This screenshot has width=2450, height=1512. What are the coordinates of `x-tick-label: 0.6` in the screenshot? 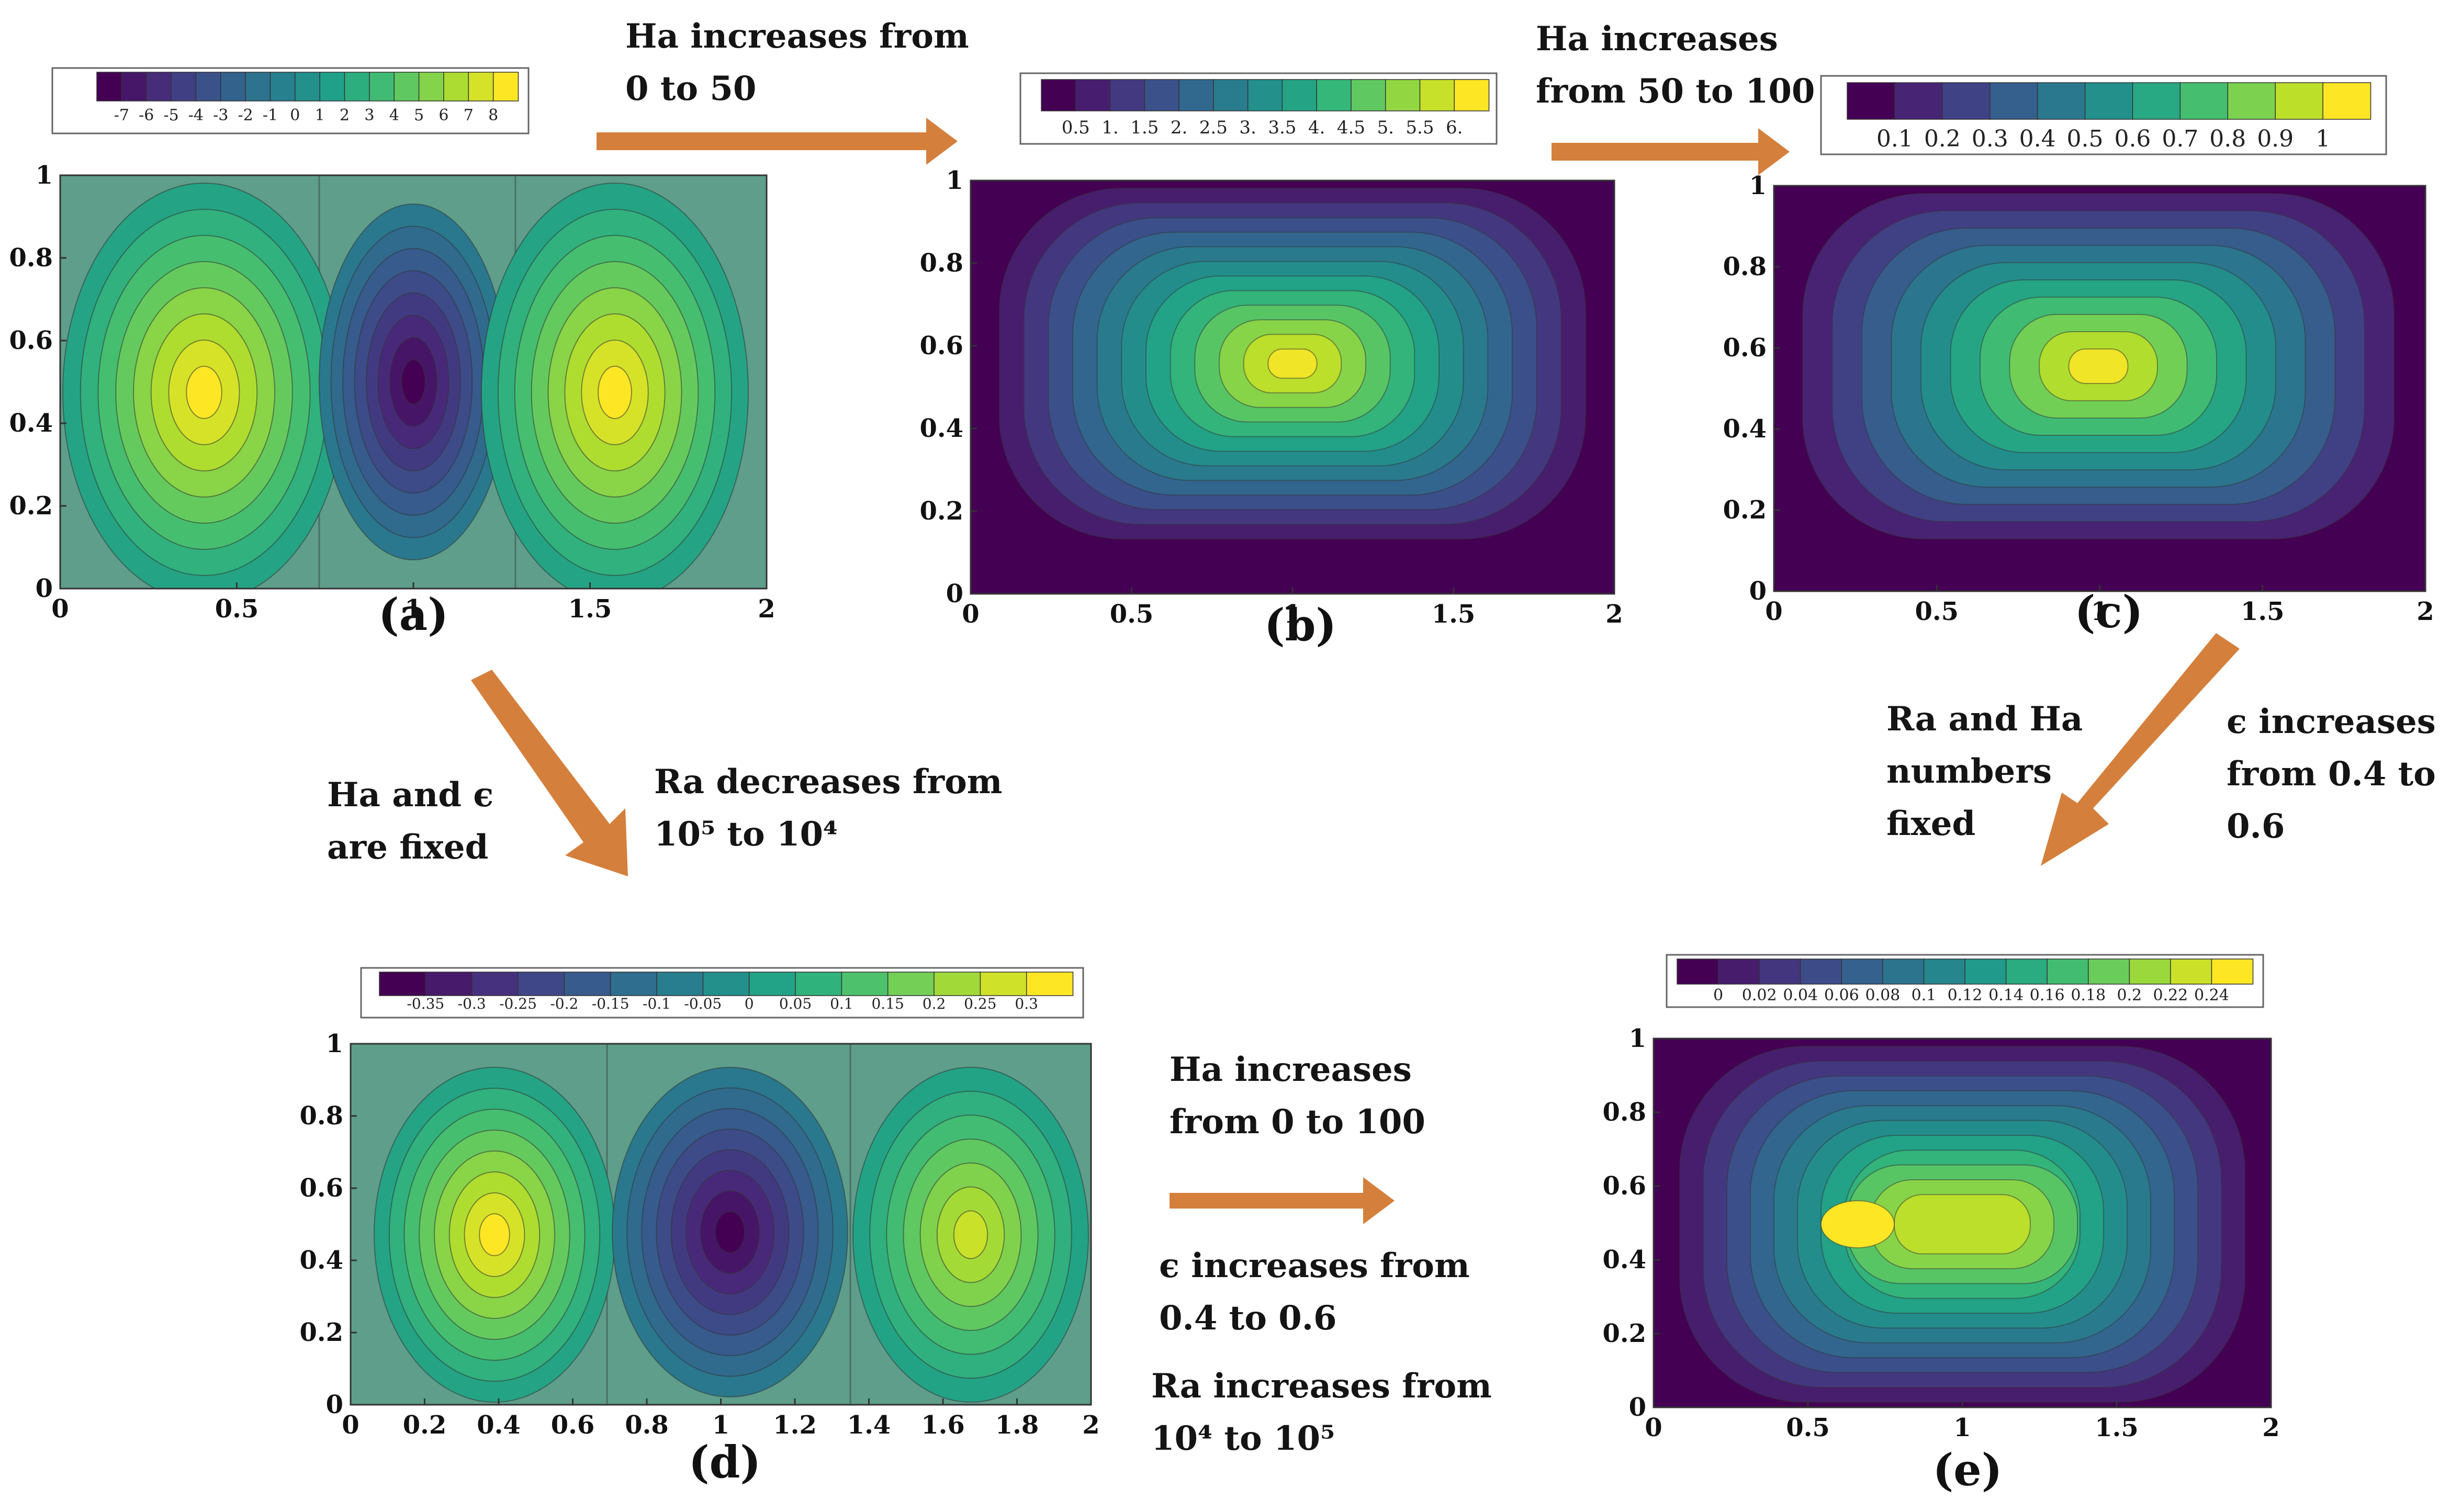 It's located at (573, 1425).